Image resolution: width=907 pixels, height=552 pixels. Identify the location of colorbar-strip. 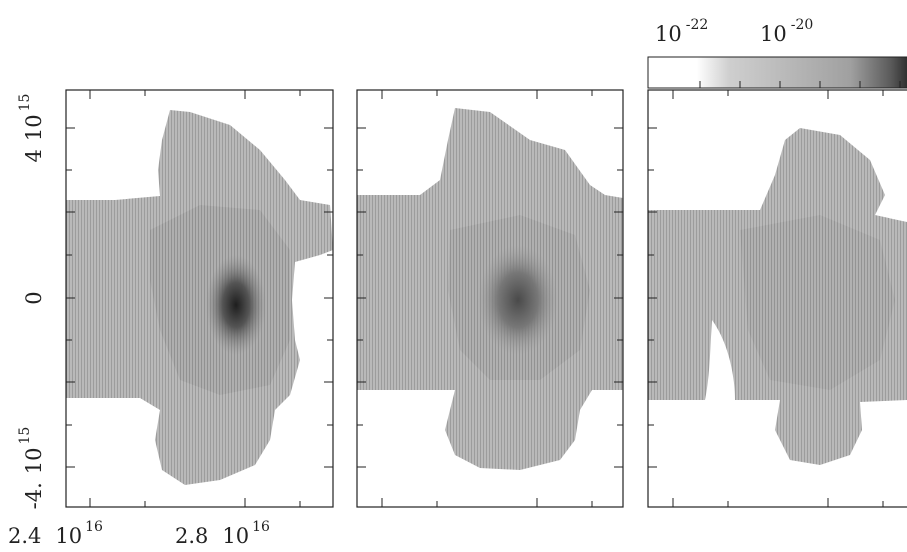
(777, 72).